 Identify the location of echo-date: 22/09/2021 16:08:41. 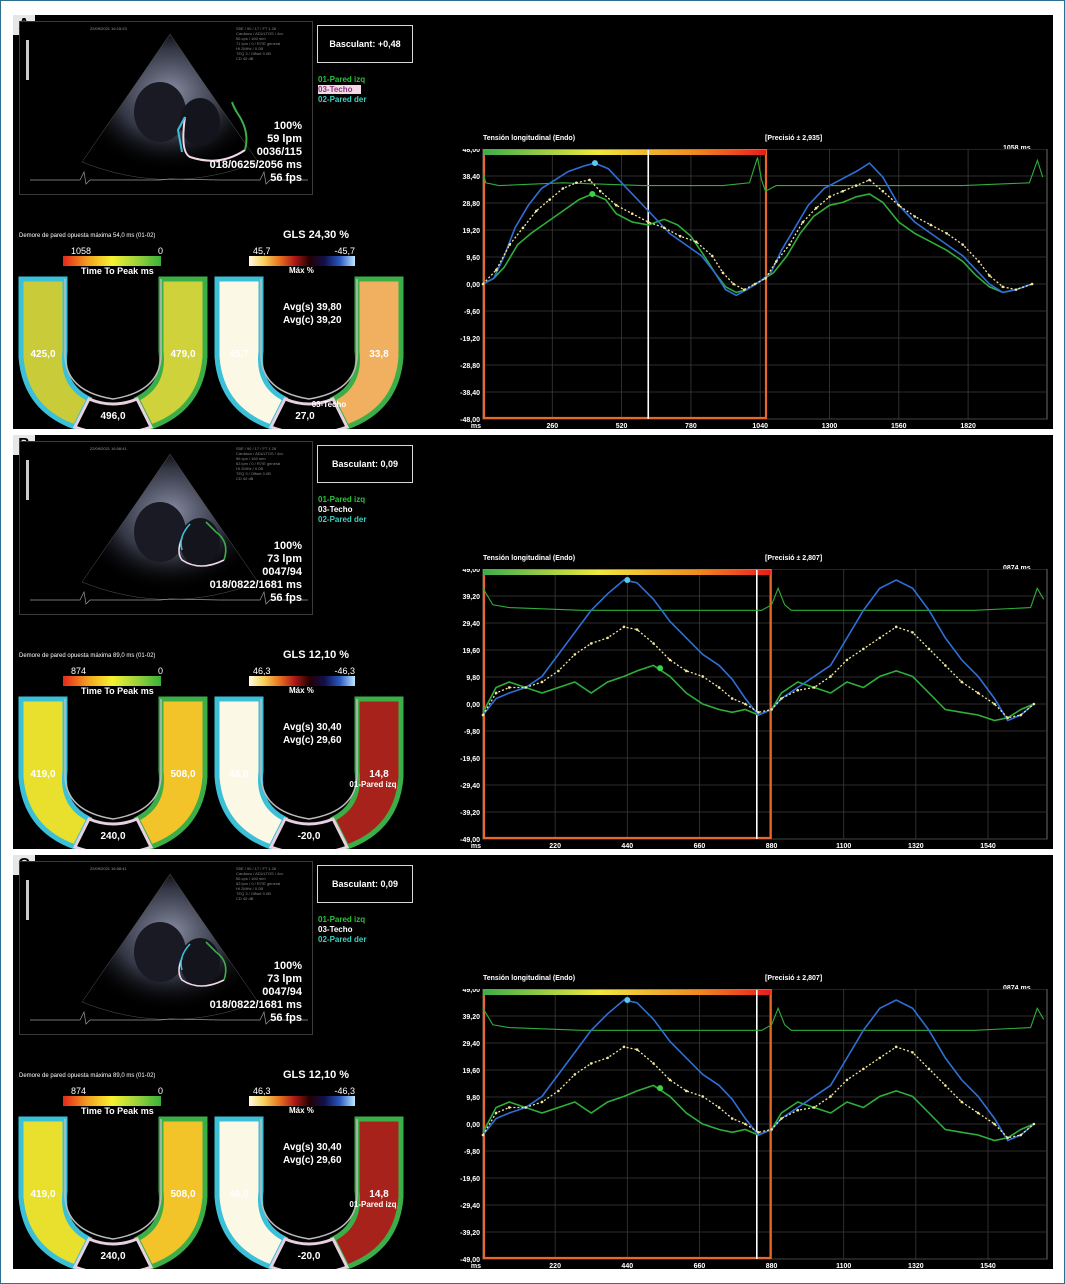
(108, 448).